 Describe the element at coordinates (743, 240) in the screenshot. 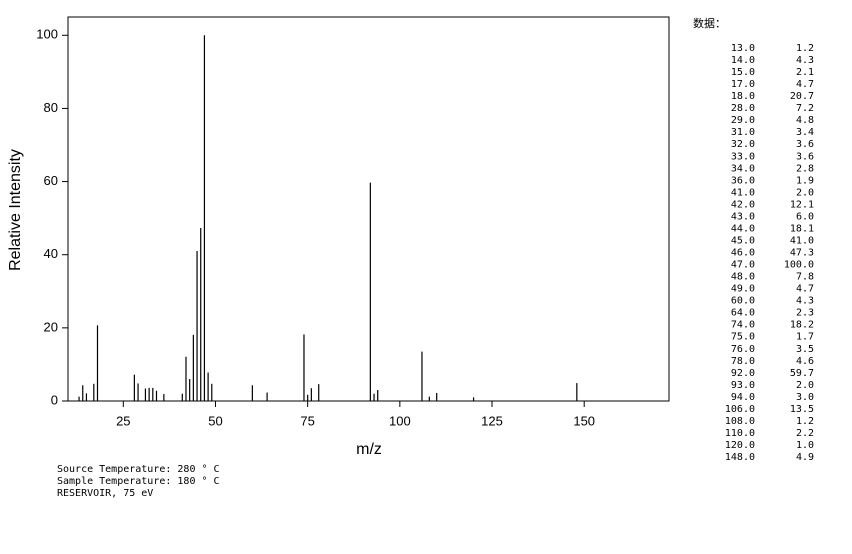

I see `table-mz: 45.0` at that location.